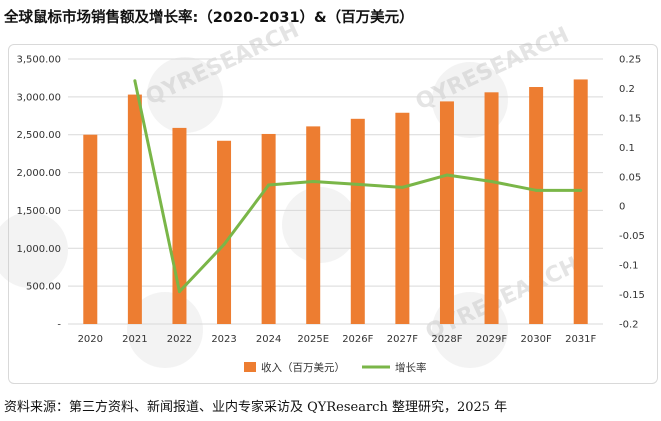  I want to click on left-tick-label: 1,000.00, so click(38, 249).